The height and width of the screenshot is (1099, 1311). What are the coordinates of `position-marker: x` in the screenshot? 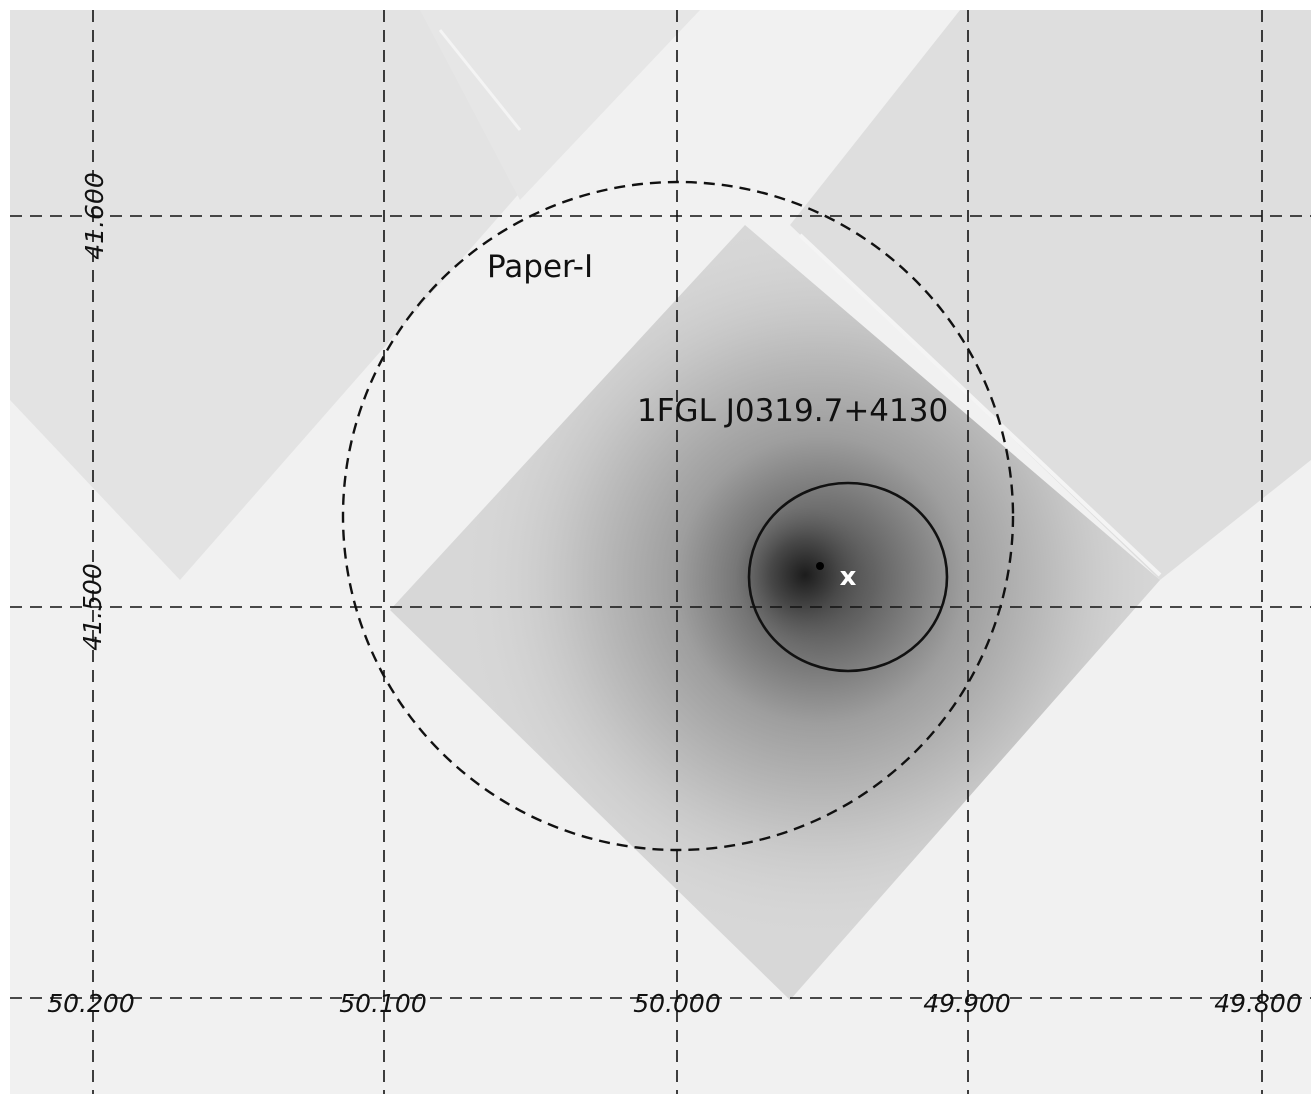 It's located at (848, 577).